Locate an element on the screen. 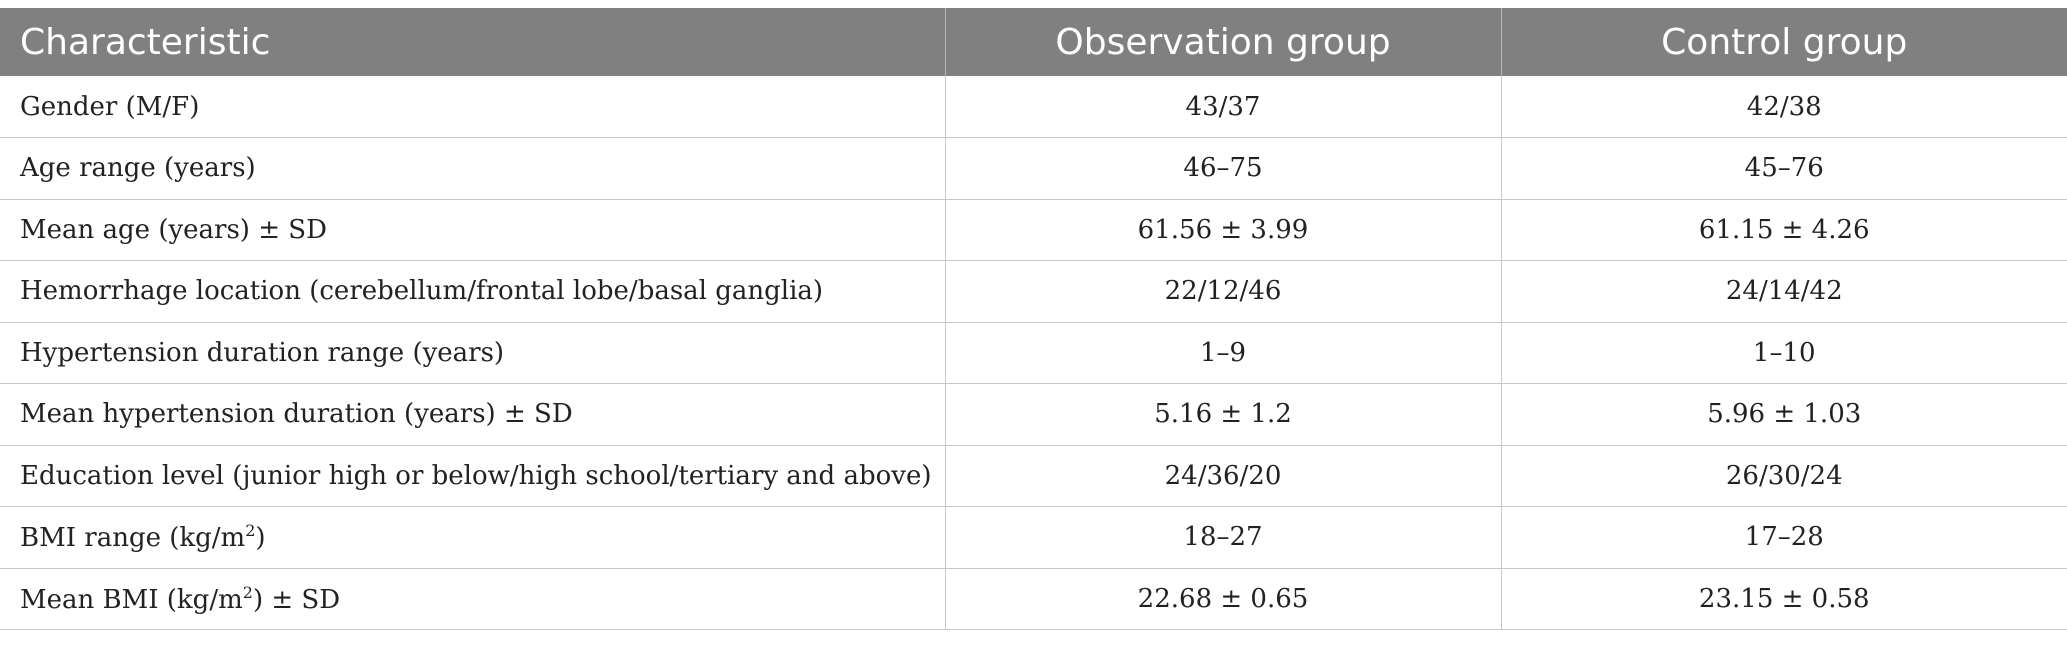 The height and width of the screenshot is (648, 2067). header-characteristic: Characteristic is located at coordinates (473, 42).